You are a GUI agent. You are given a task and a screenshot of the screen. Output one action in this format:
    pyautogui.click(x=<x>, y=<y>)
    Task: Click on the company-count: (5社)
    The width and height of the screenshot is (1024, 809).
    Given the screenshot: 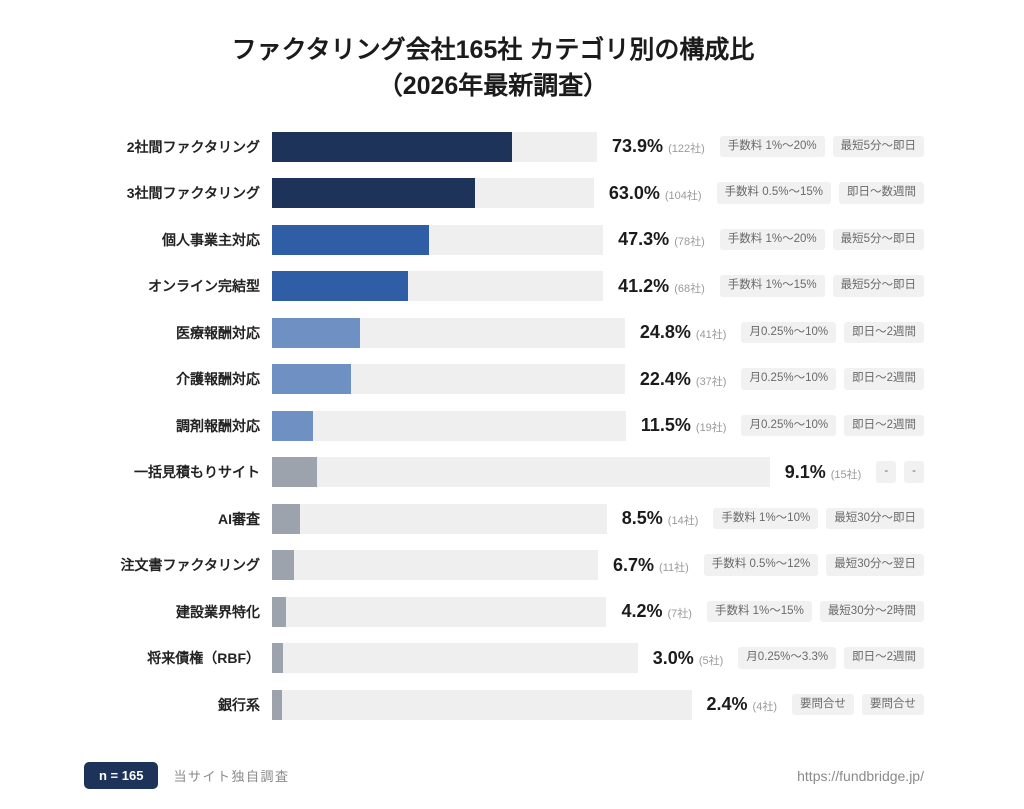 What is the action you would take?
    pyautogui.click(x=711, y=660)
    